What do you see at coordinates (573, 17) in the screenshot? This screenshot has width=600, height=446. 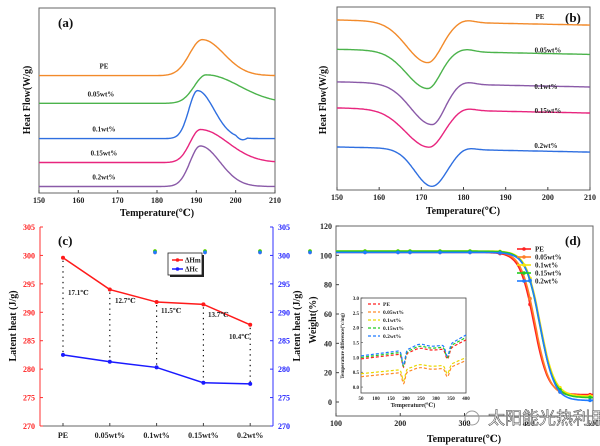 I see `panel-b-label: (b)` at bounding box center [573, 17].